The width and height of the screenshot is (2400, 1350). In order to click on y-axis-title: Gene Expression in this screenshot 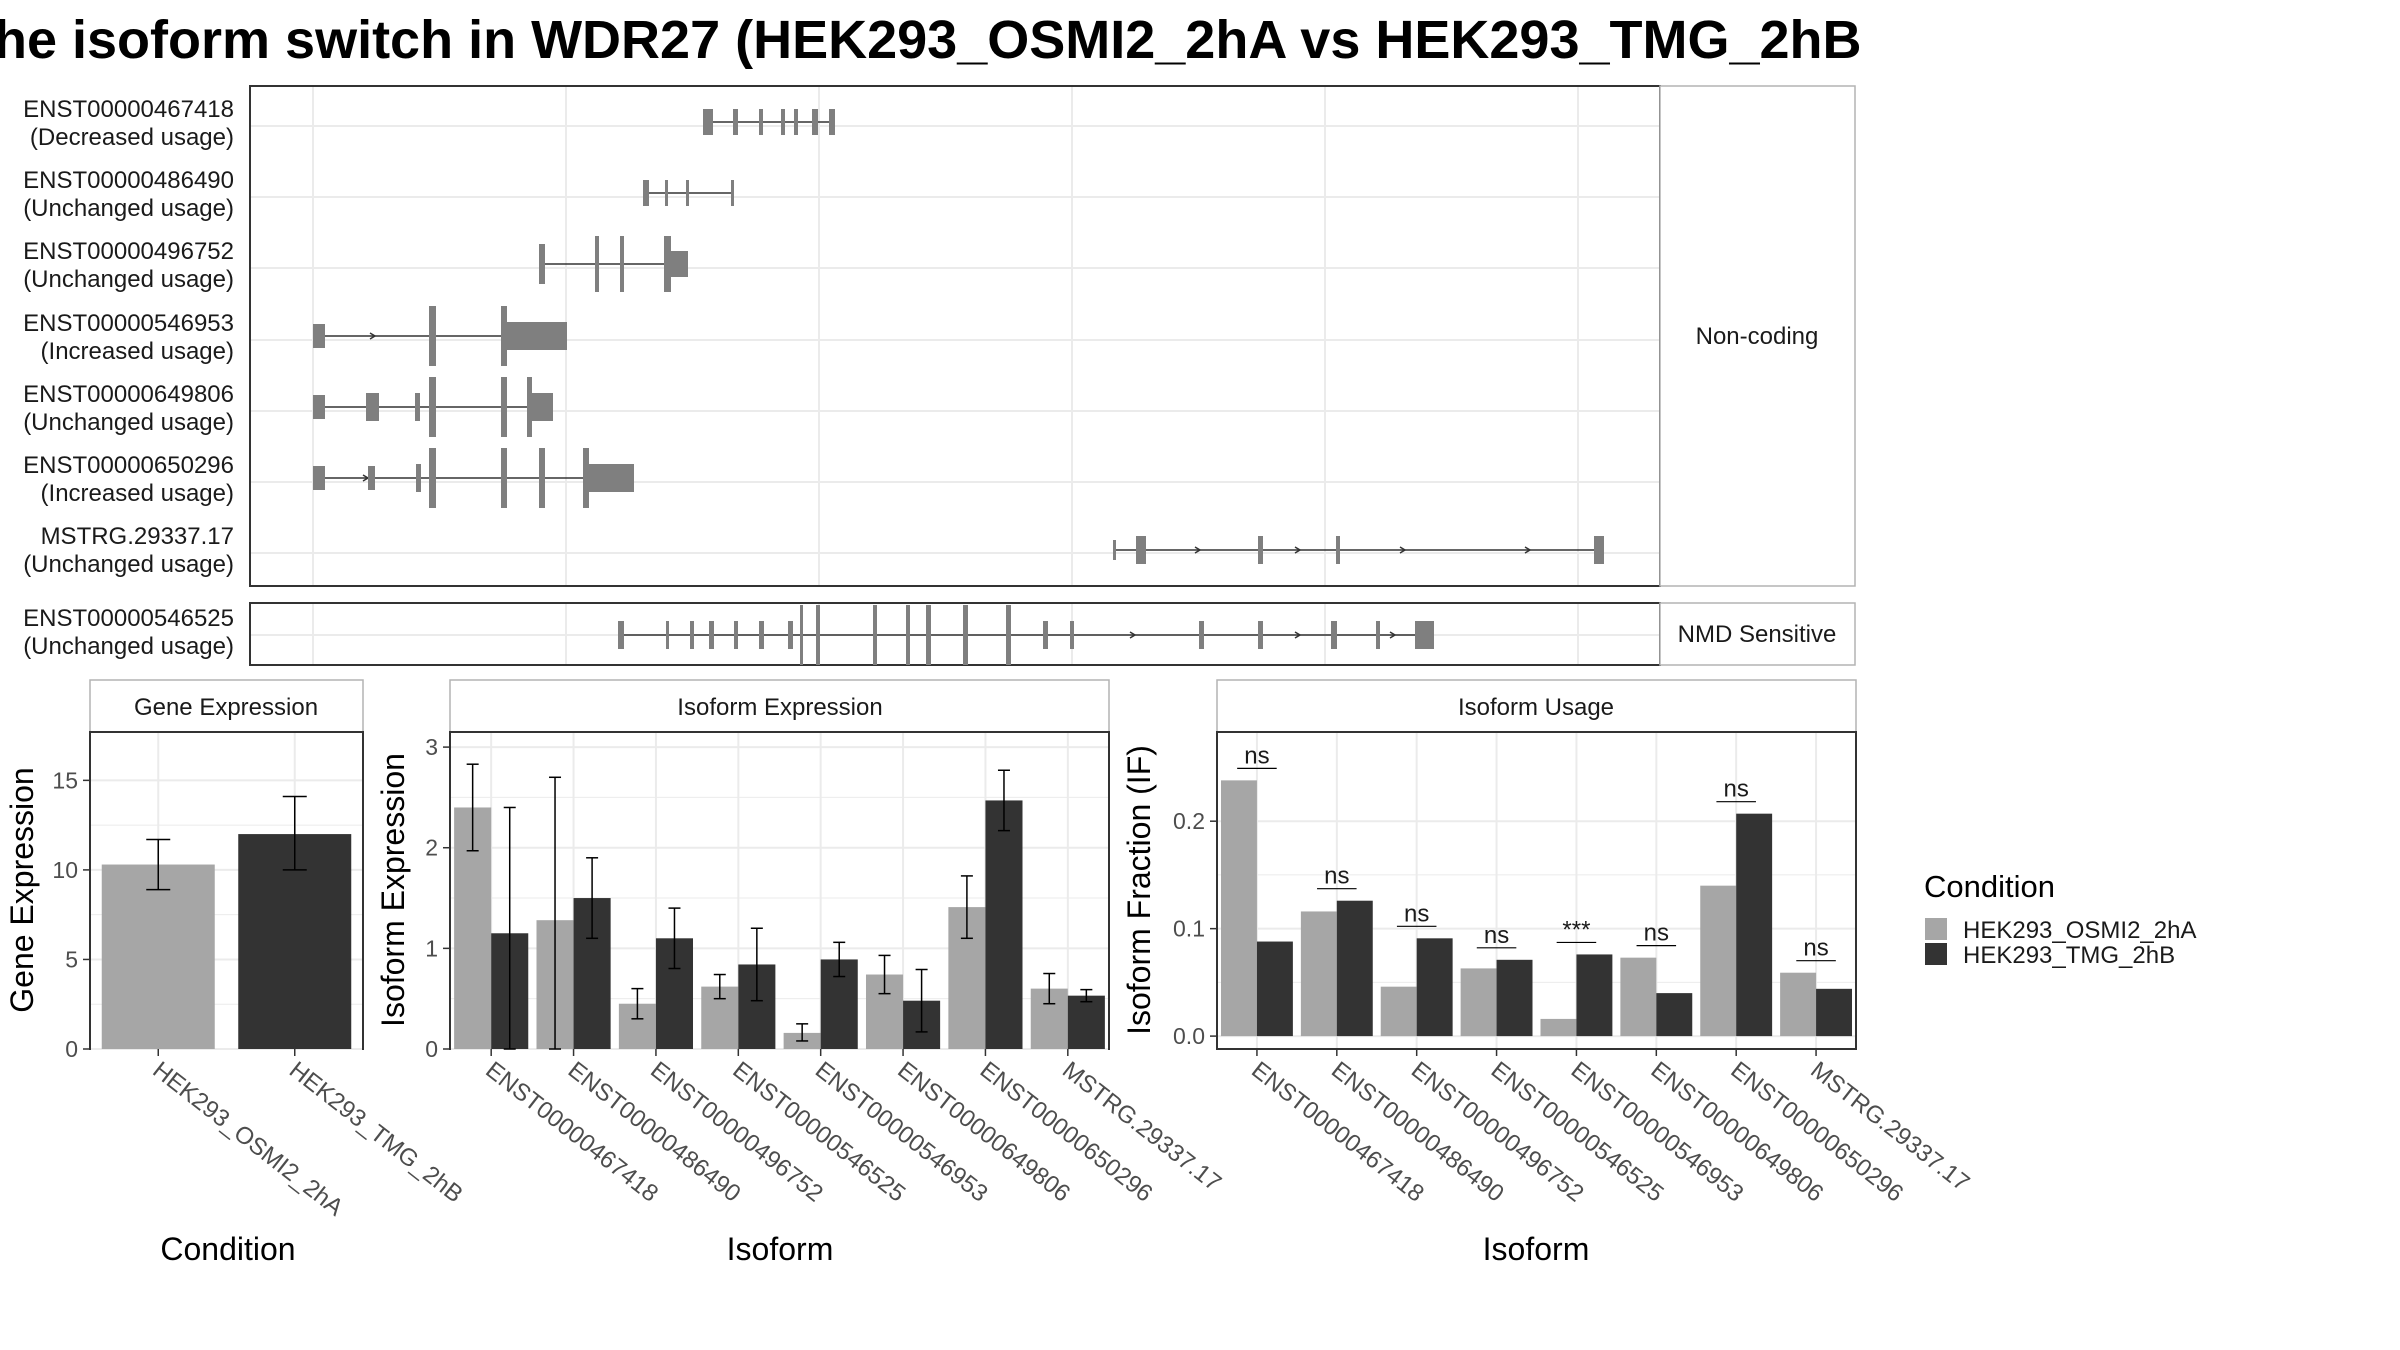, I will do `click(22, 889)`.